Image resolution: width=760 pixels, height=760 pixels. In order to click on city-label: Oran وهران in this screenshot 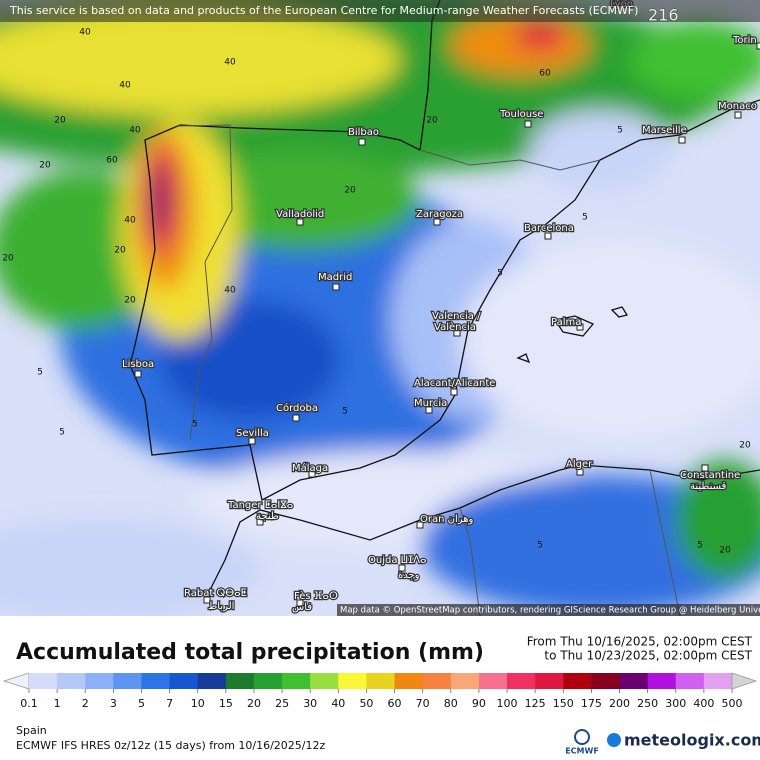, I will do `click(447, 519)`.